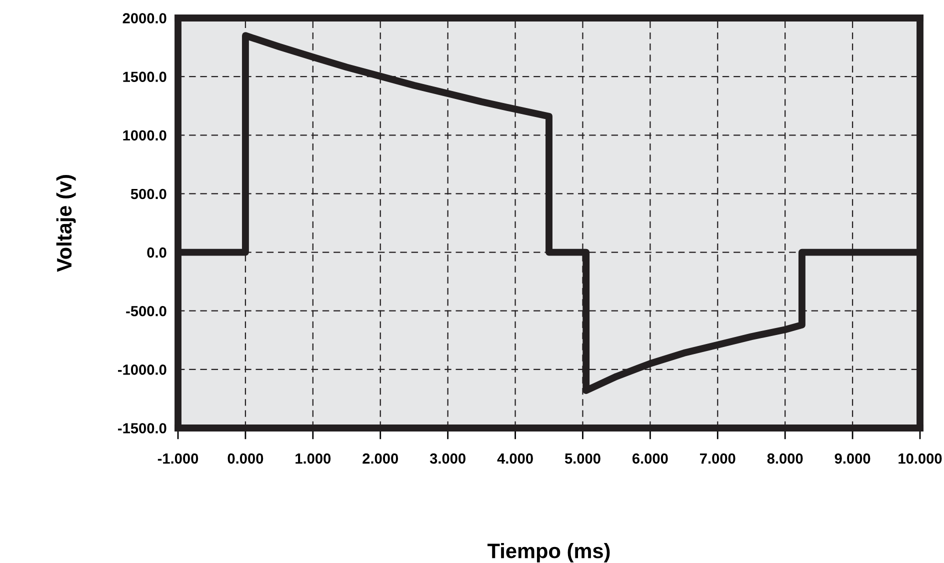 The image size is (944, 563). Describe the element at coordinates (718, 458) in the screenshot. I see `x-tick-label: 7.000` at that location.